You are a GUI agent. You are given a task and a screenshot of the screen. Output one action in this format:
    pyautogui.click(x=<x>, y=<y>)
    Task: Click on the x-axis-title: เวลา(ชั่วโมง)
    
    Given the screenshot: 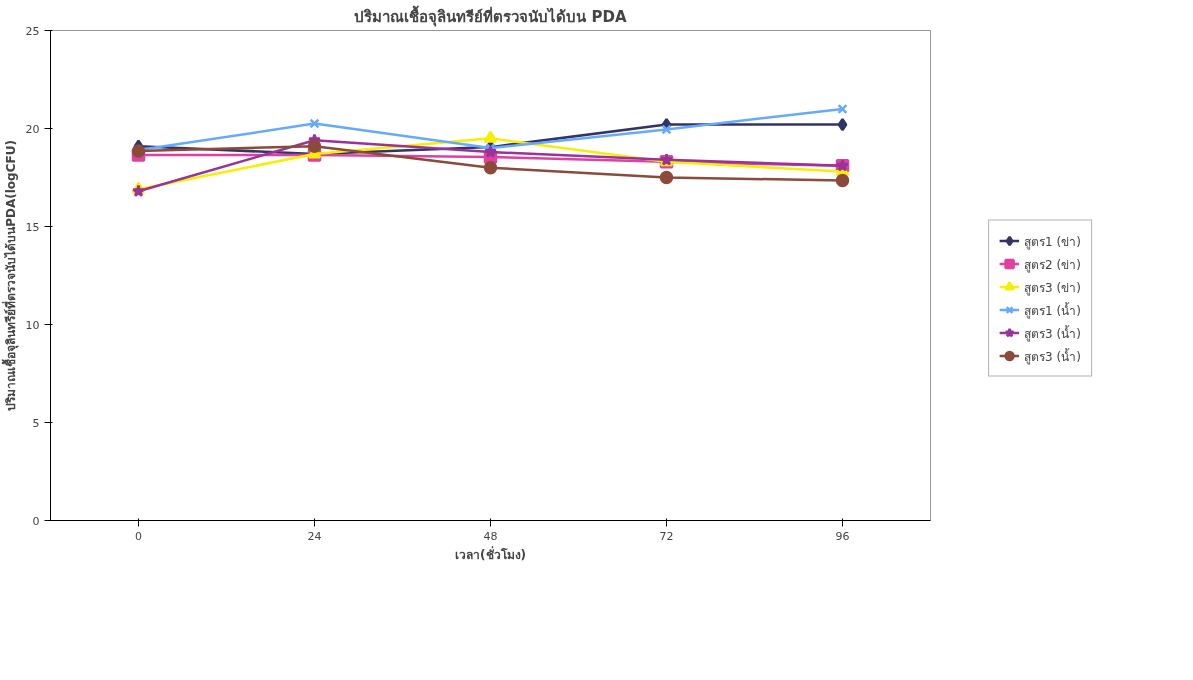 What is the action you would take?
    pyautogui.click(x=490, y=553)
    